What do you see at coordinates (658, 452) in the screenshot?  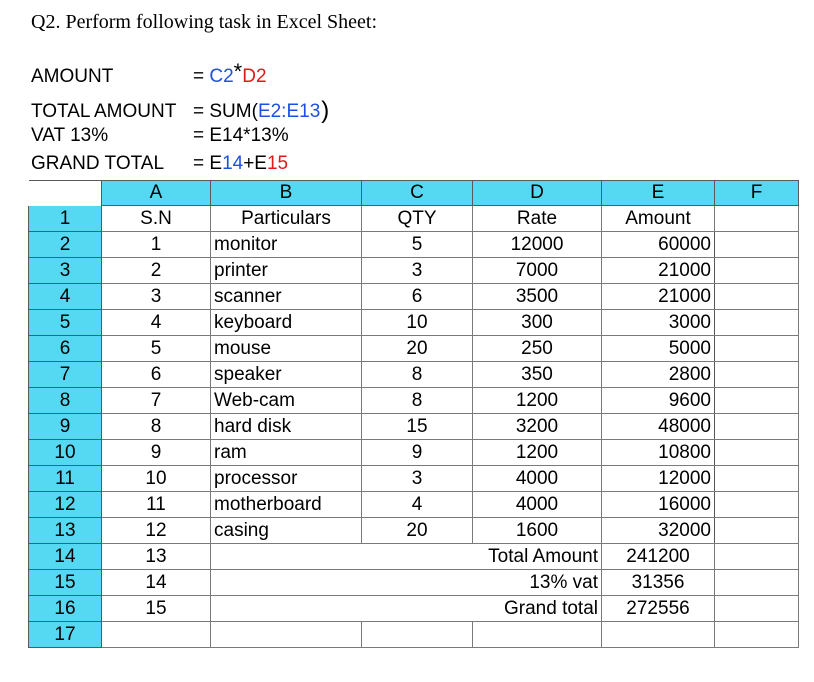 I see `cell-amount: 10800` at bounding box center [658, 452].